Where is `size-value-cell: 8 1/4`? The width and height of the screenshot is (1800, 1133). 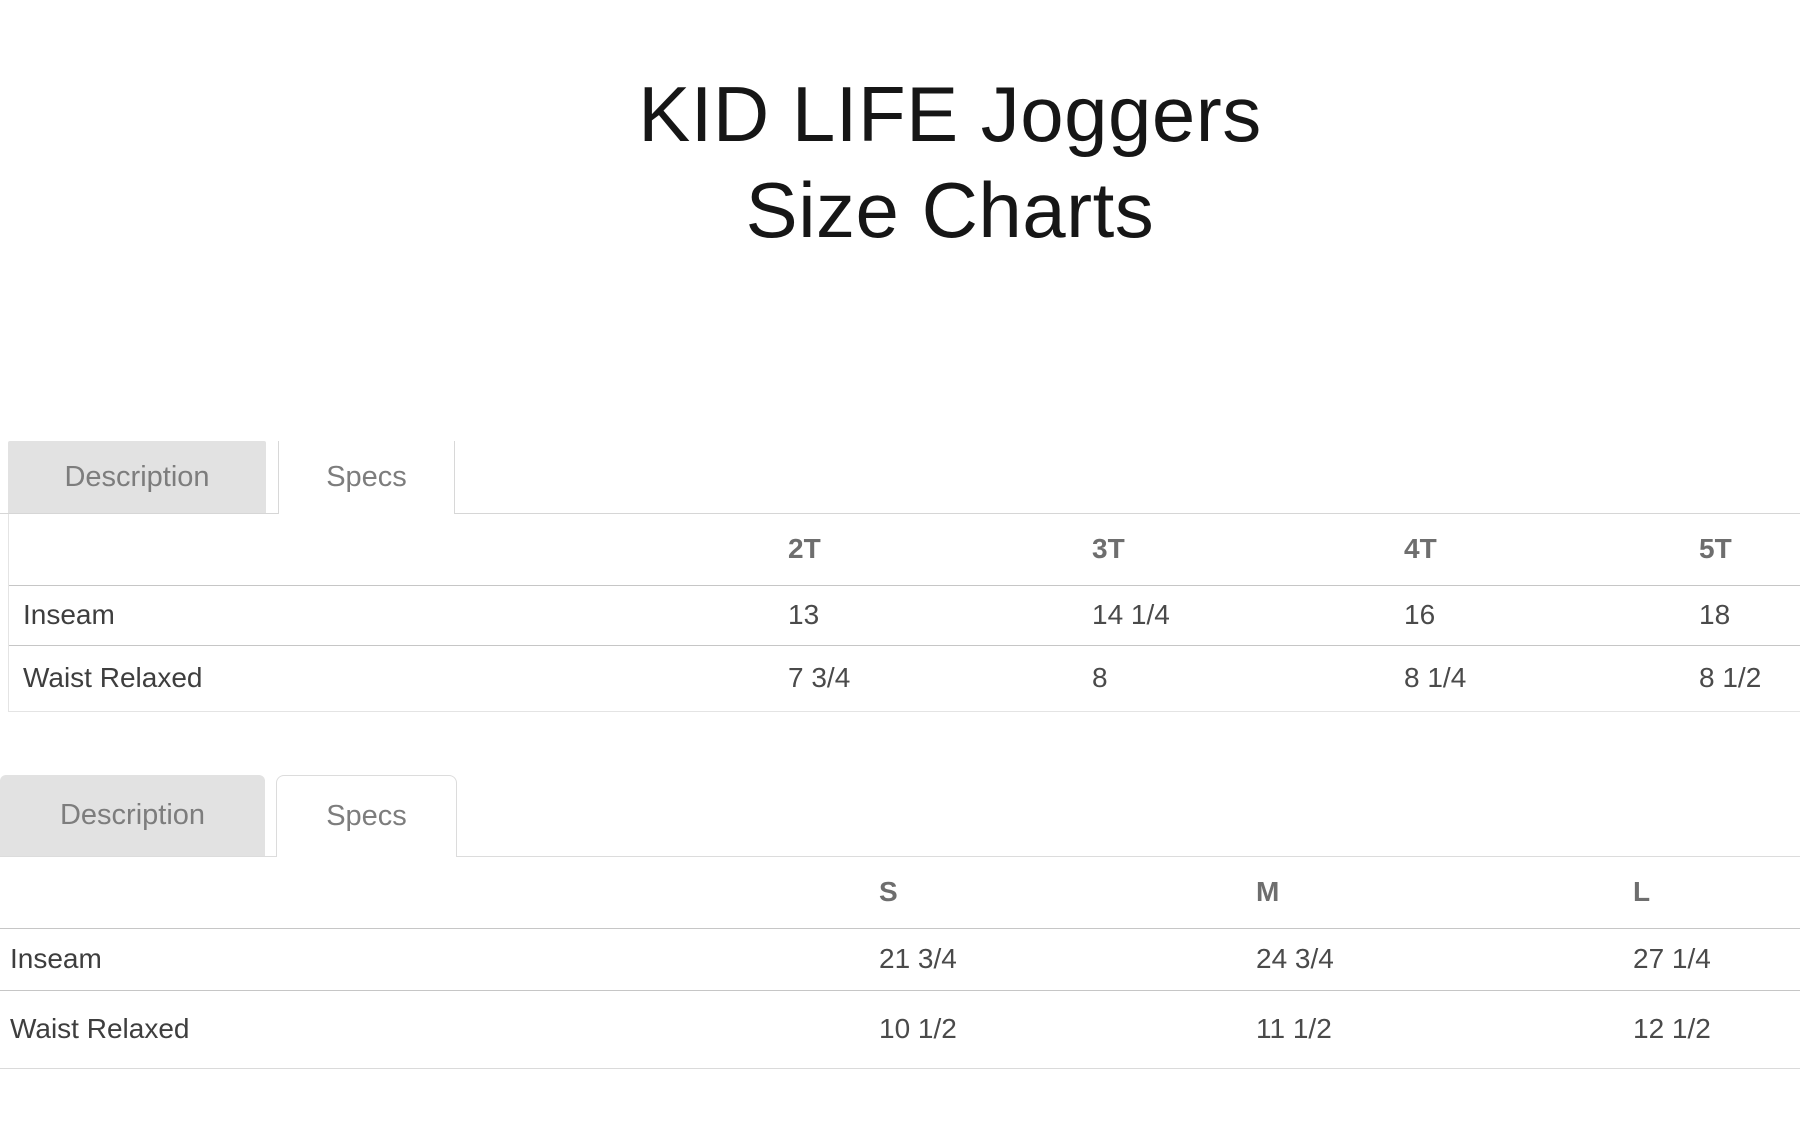 size-value-cell: 8 1/4 is located at coordinates (1435, 678).